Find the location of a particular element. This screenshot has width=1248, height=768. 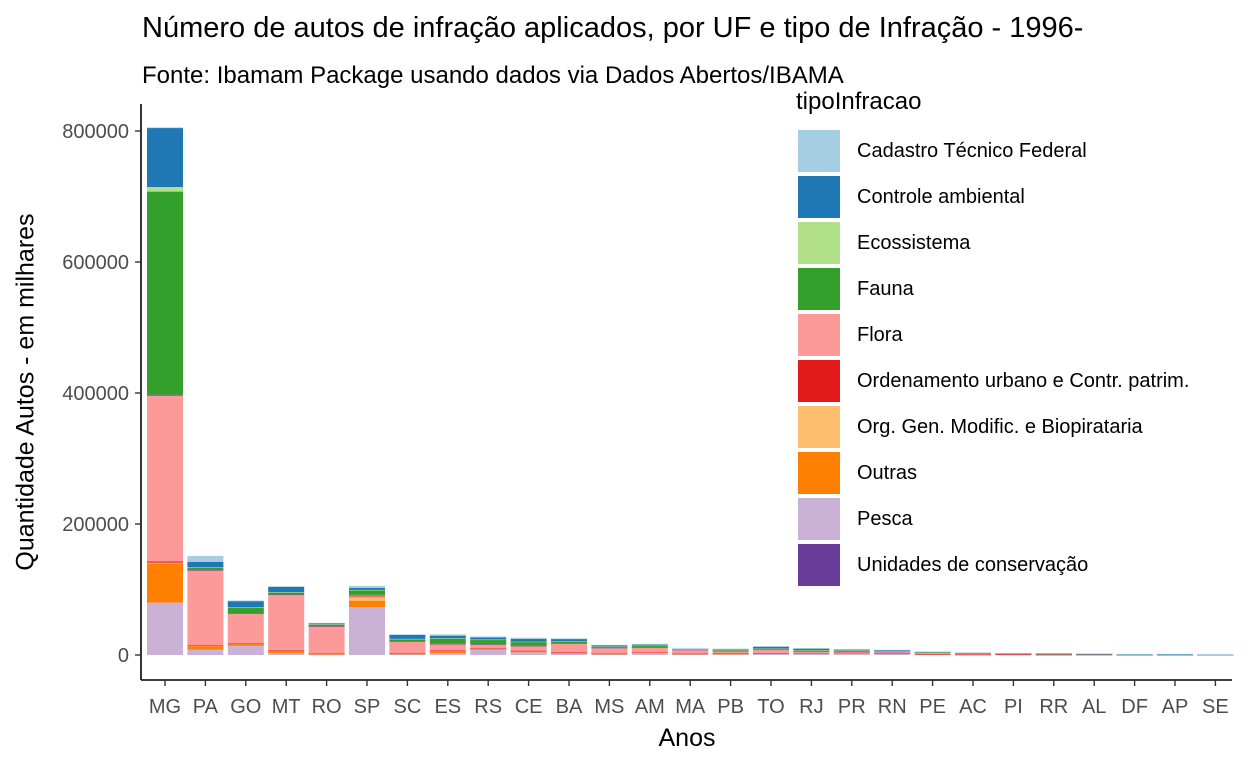

x-tick-label: TO is located at coordinates (770, 707).